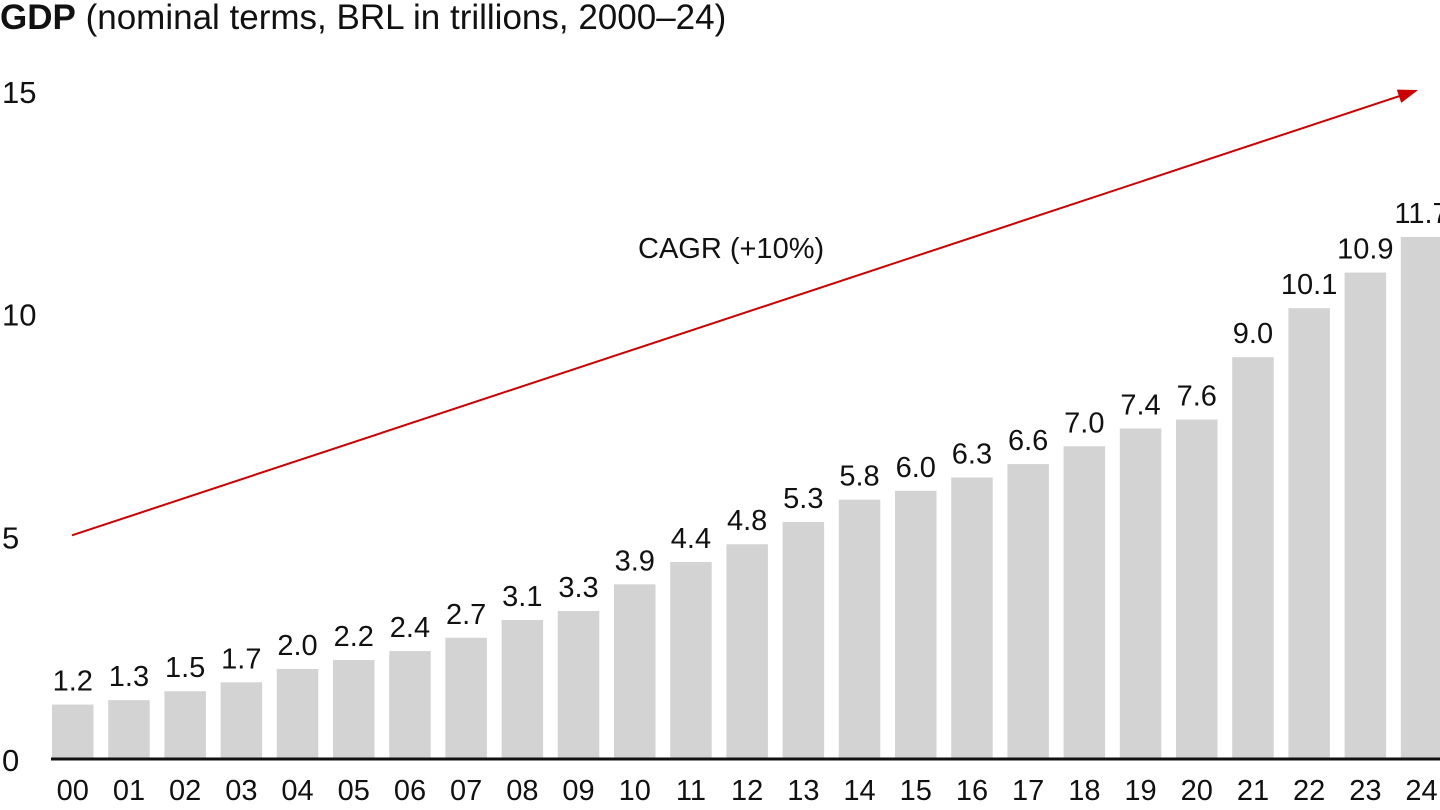 The width and height of the screenshot is (1440, 810). What do you see at coordinates (1140, 791) in the screenshot?
I see `x-tick-label: 19` at bounding box center [1140, 791].